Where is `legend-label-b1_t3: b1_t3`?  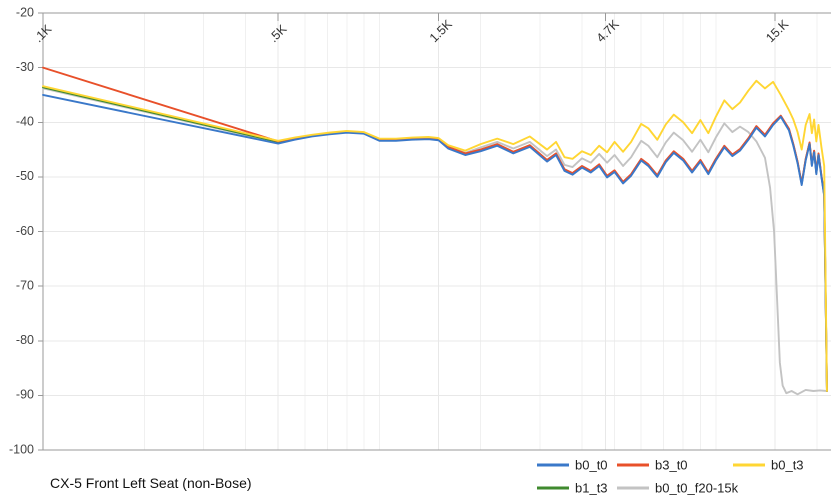
legend-label-b1_t3: b1_t3 is located at coordinates (591, 487).